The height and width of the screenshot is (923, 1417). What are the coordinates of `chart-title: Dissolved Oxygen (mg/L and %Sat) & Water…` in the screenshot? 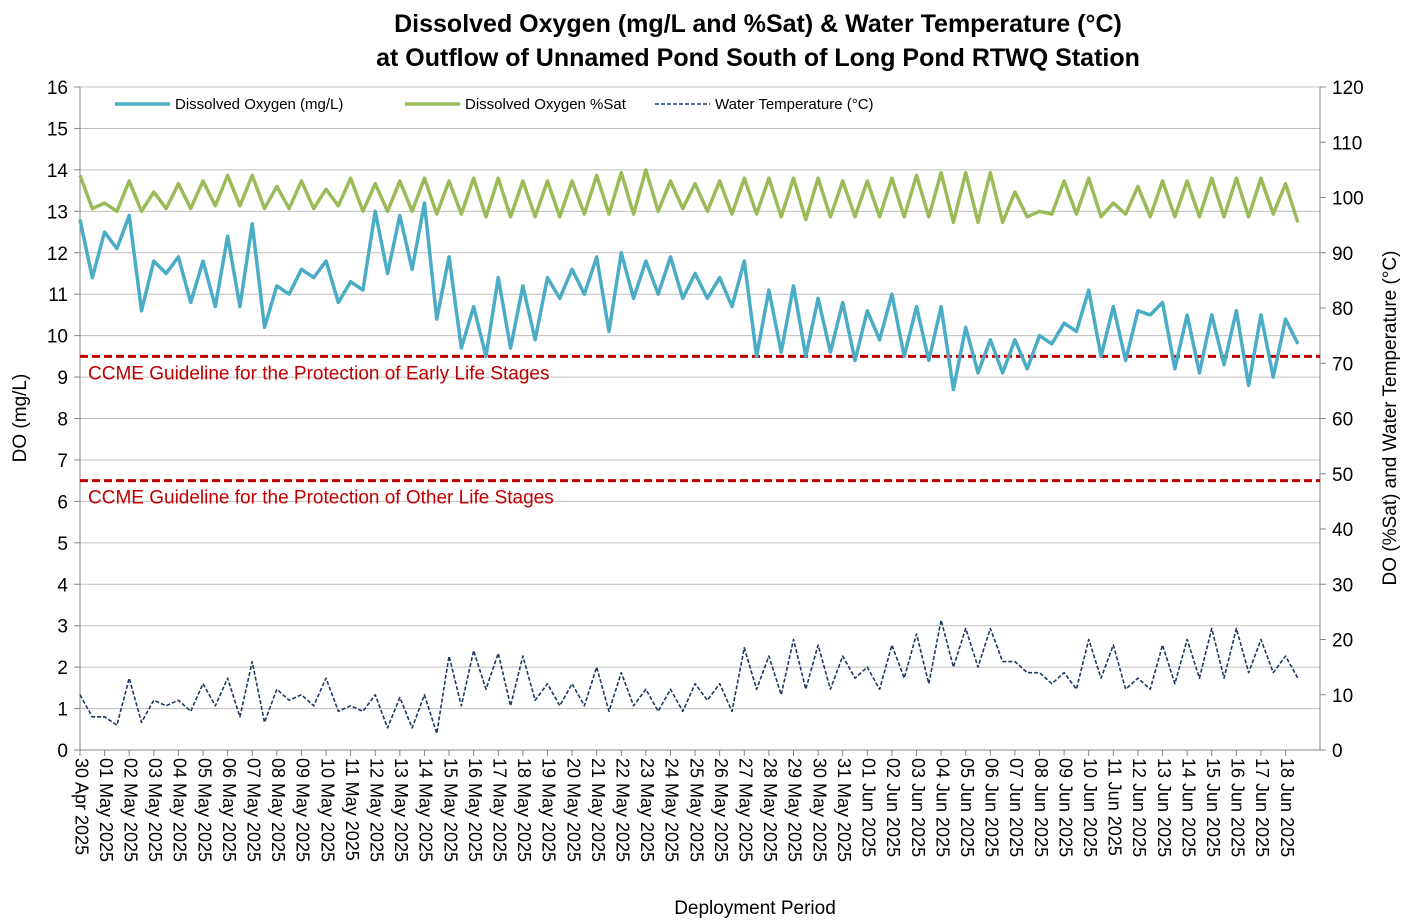 It's located at (758, 24).